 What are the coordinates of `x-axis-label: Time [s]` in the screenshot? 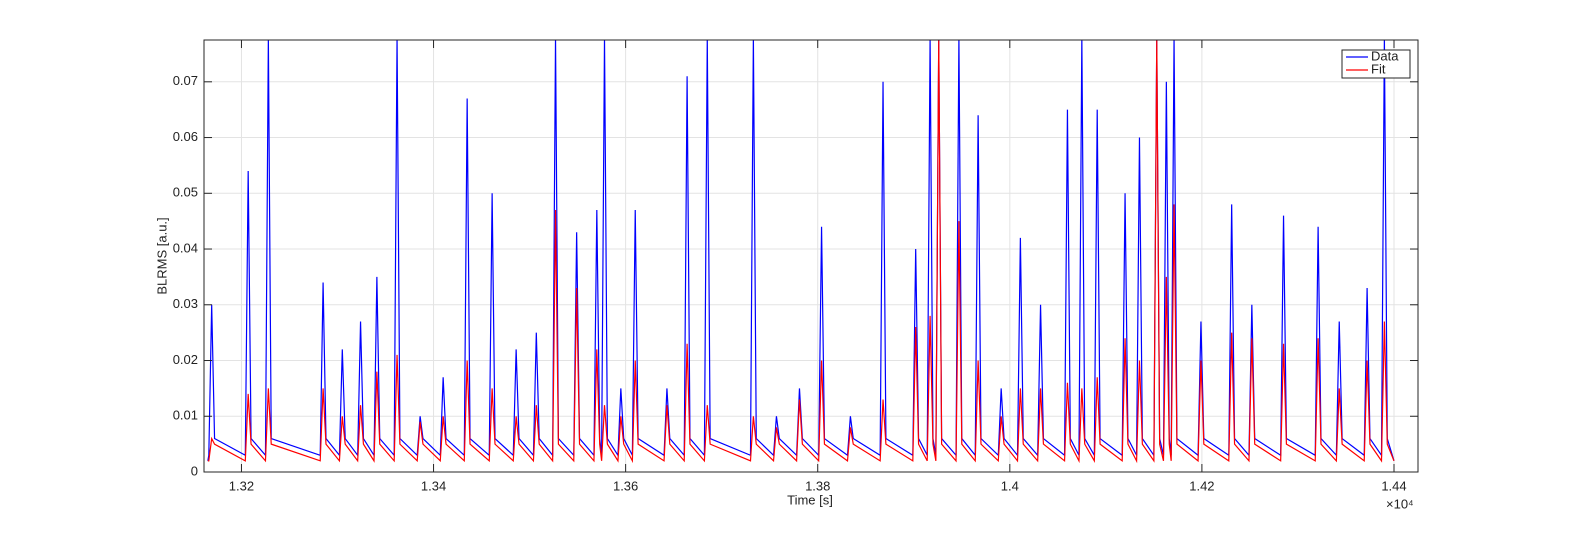 It's located at (810, 499).